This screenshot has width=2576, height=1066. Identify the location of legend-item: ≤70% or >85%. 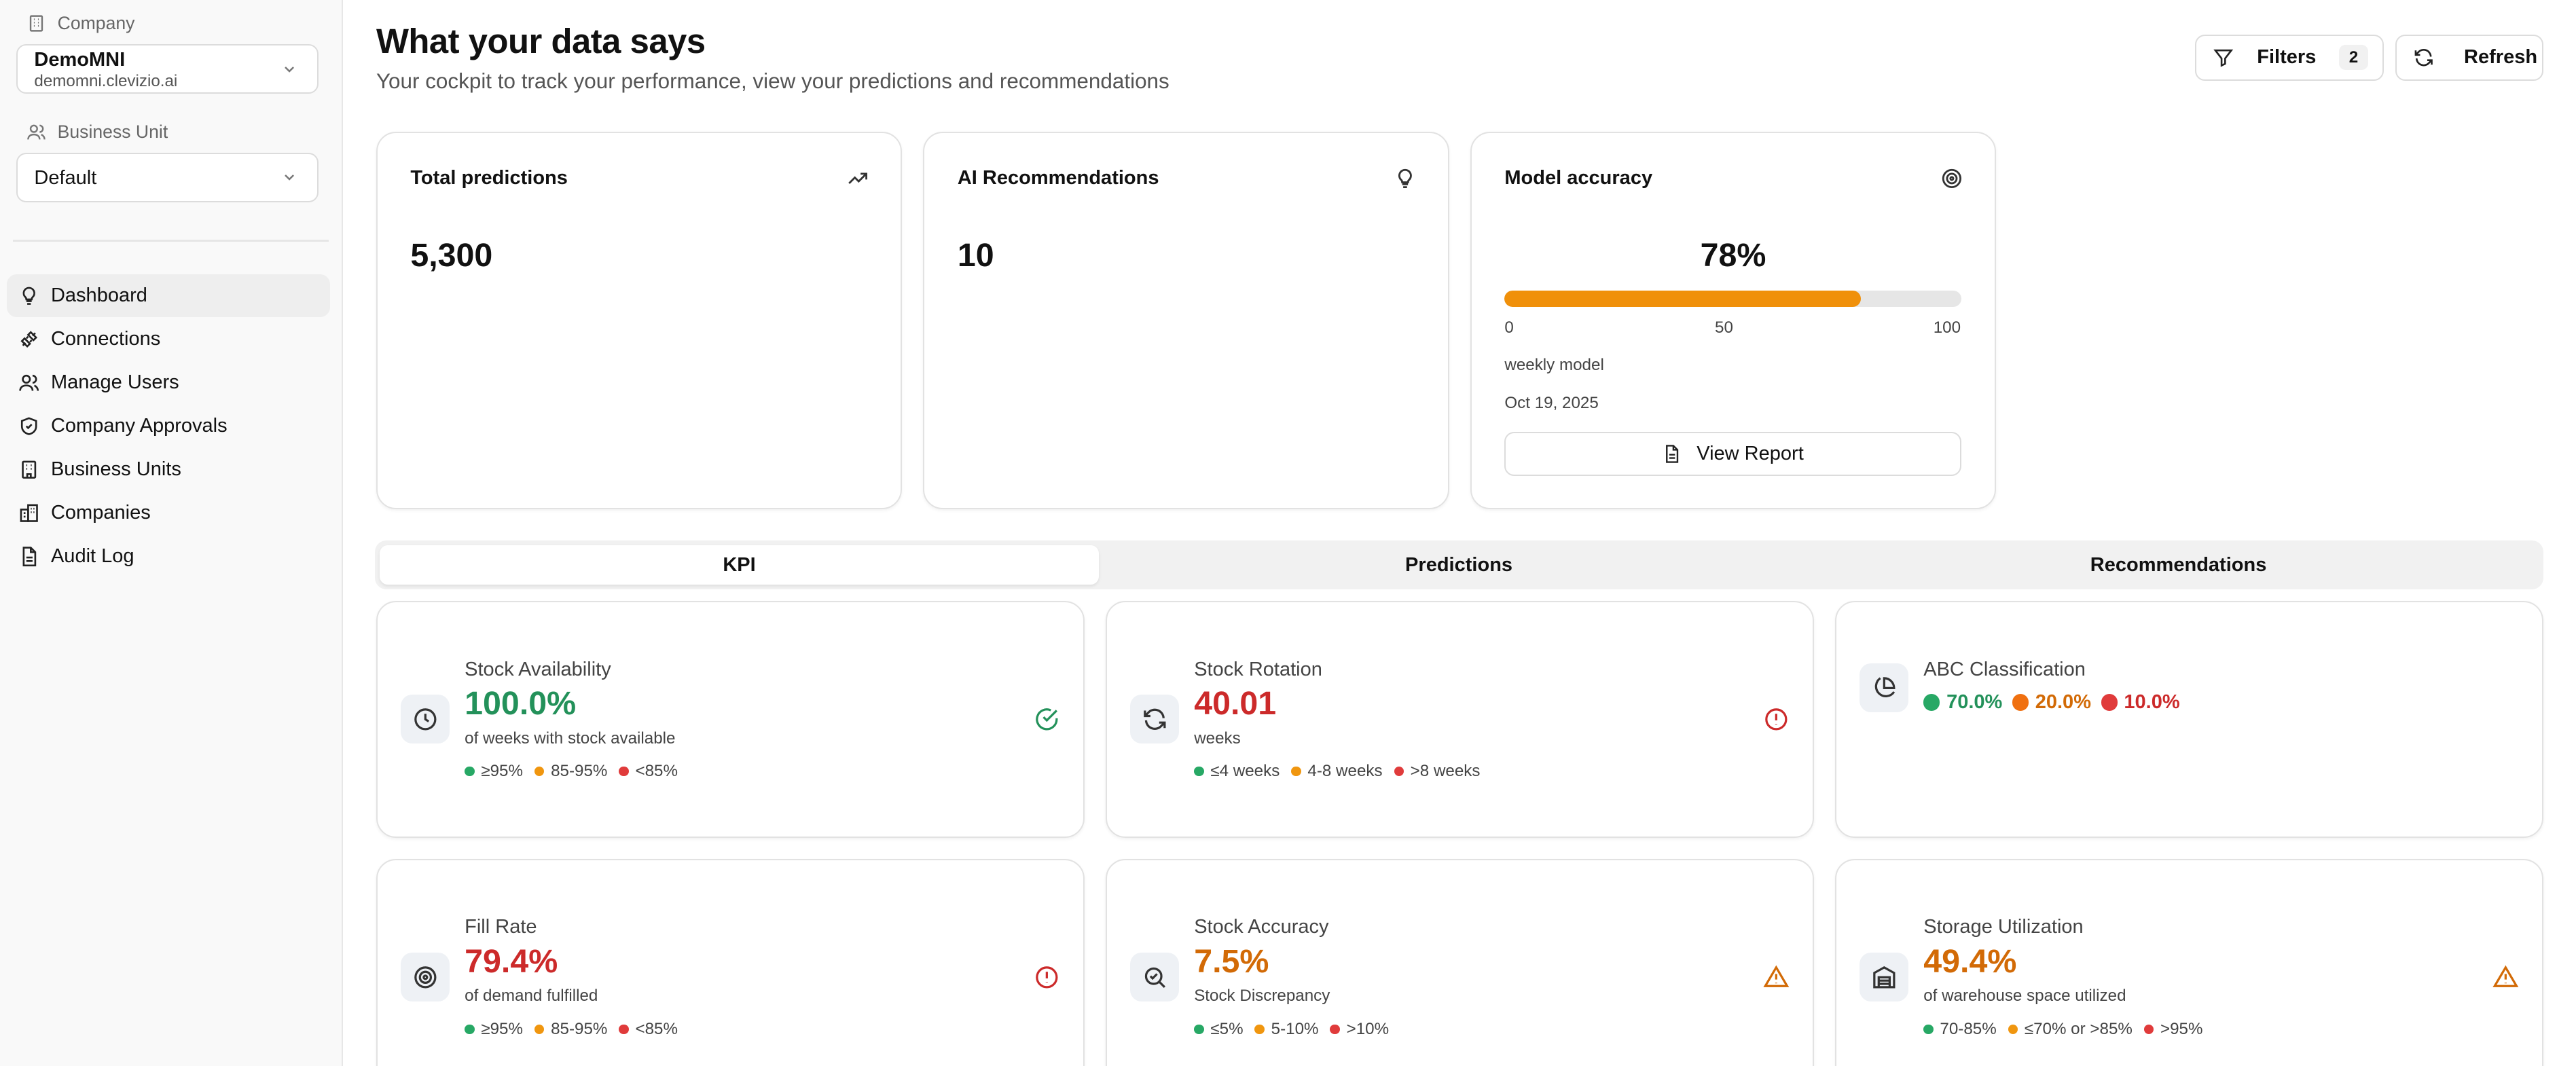
(2070, 1029).